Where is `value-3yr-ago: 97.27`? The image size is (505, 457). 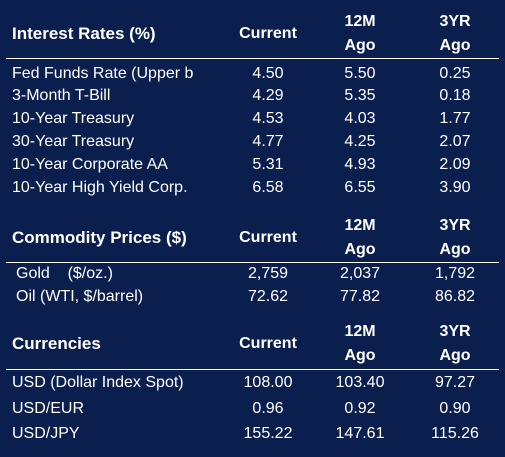
value-3yr-ago: 97.27 is located at coordinates (455, 382).